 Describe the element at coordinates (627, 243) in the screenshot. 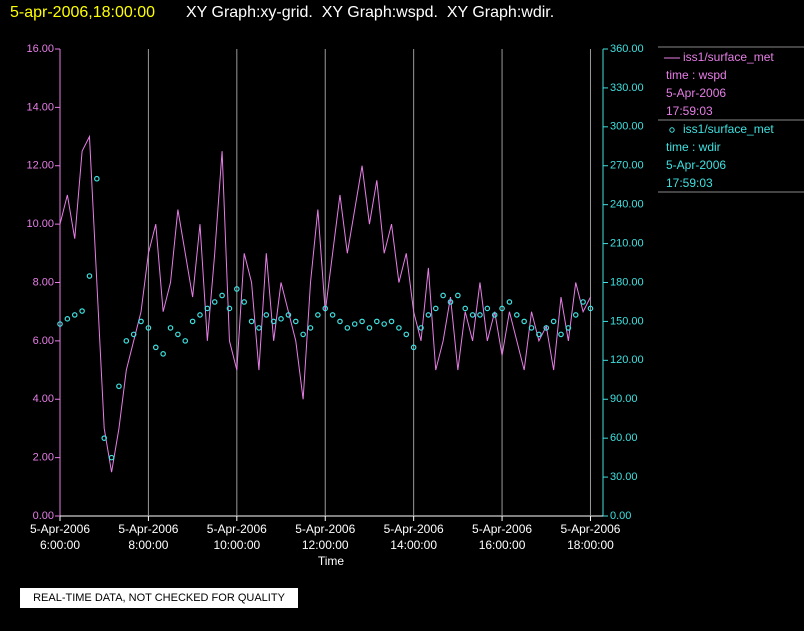

I see `y2-tick-label: 210.00` at that location.